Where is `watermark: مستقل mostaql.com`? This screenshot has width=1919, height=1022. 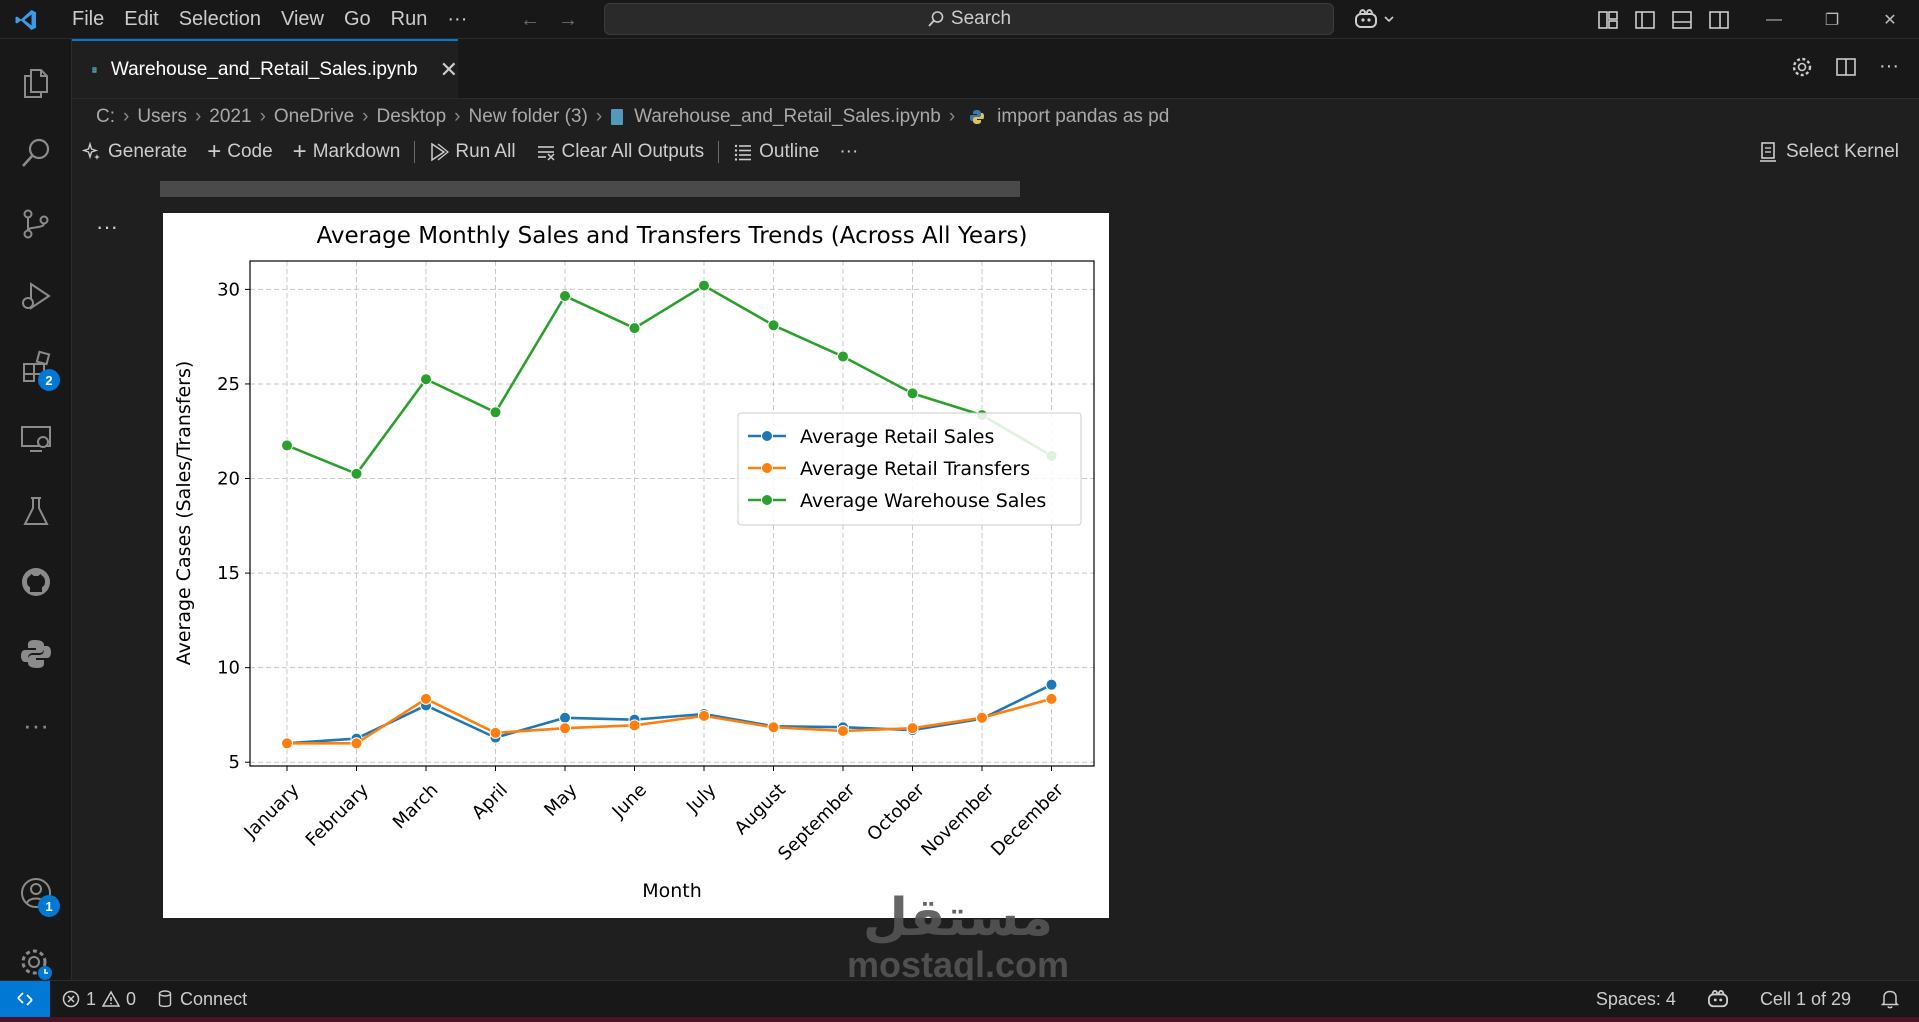 watermark: مستقل mostaql.com is located at coordinates (958, 937).